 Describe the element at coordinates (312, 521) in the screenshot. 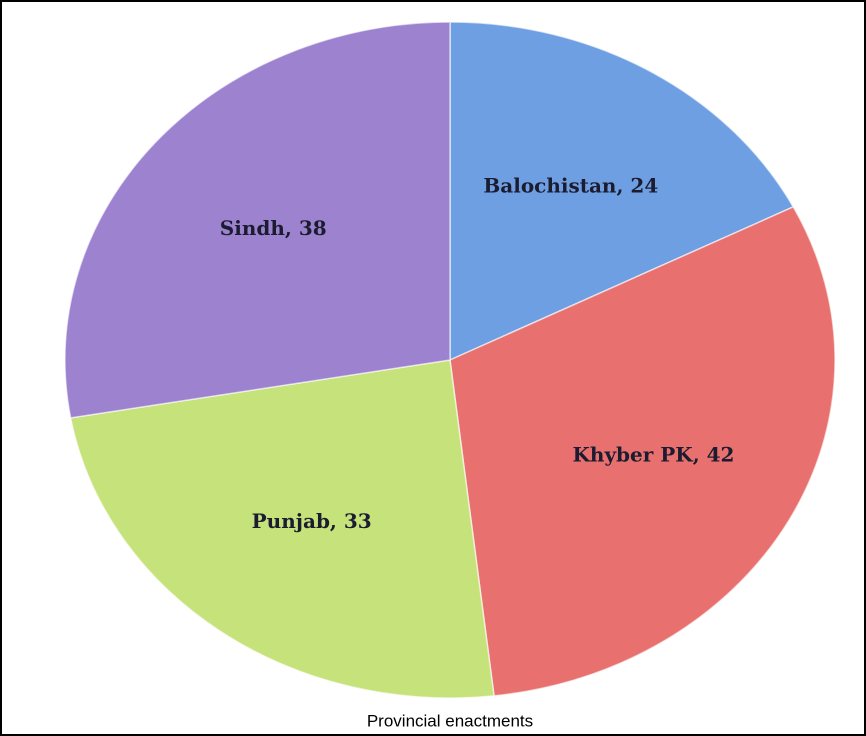

I see `data-label: Punjab, 33` at that location.